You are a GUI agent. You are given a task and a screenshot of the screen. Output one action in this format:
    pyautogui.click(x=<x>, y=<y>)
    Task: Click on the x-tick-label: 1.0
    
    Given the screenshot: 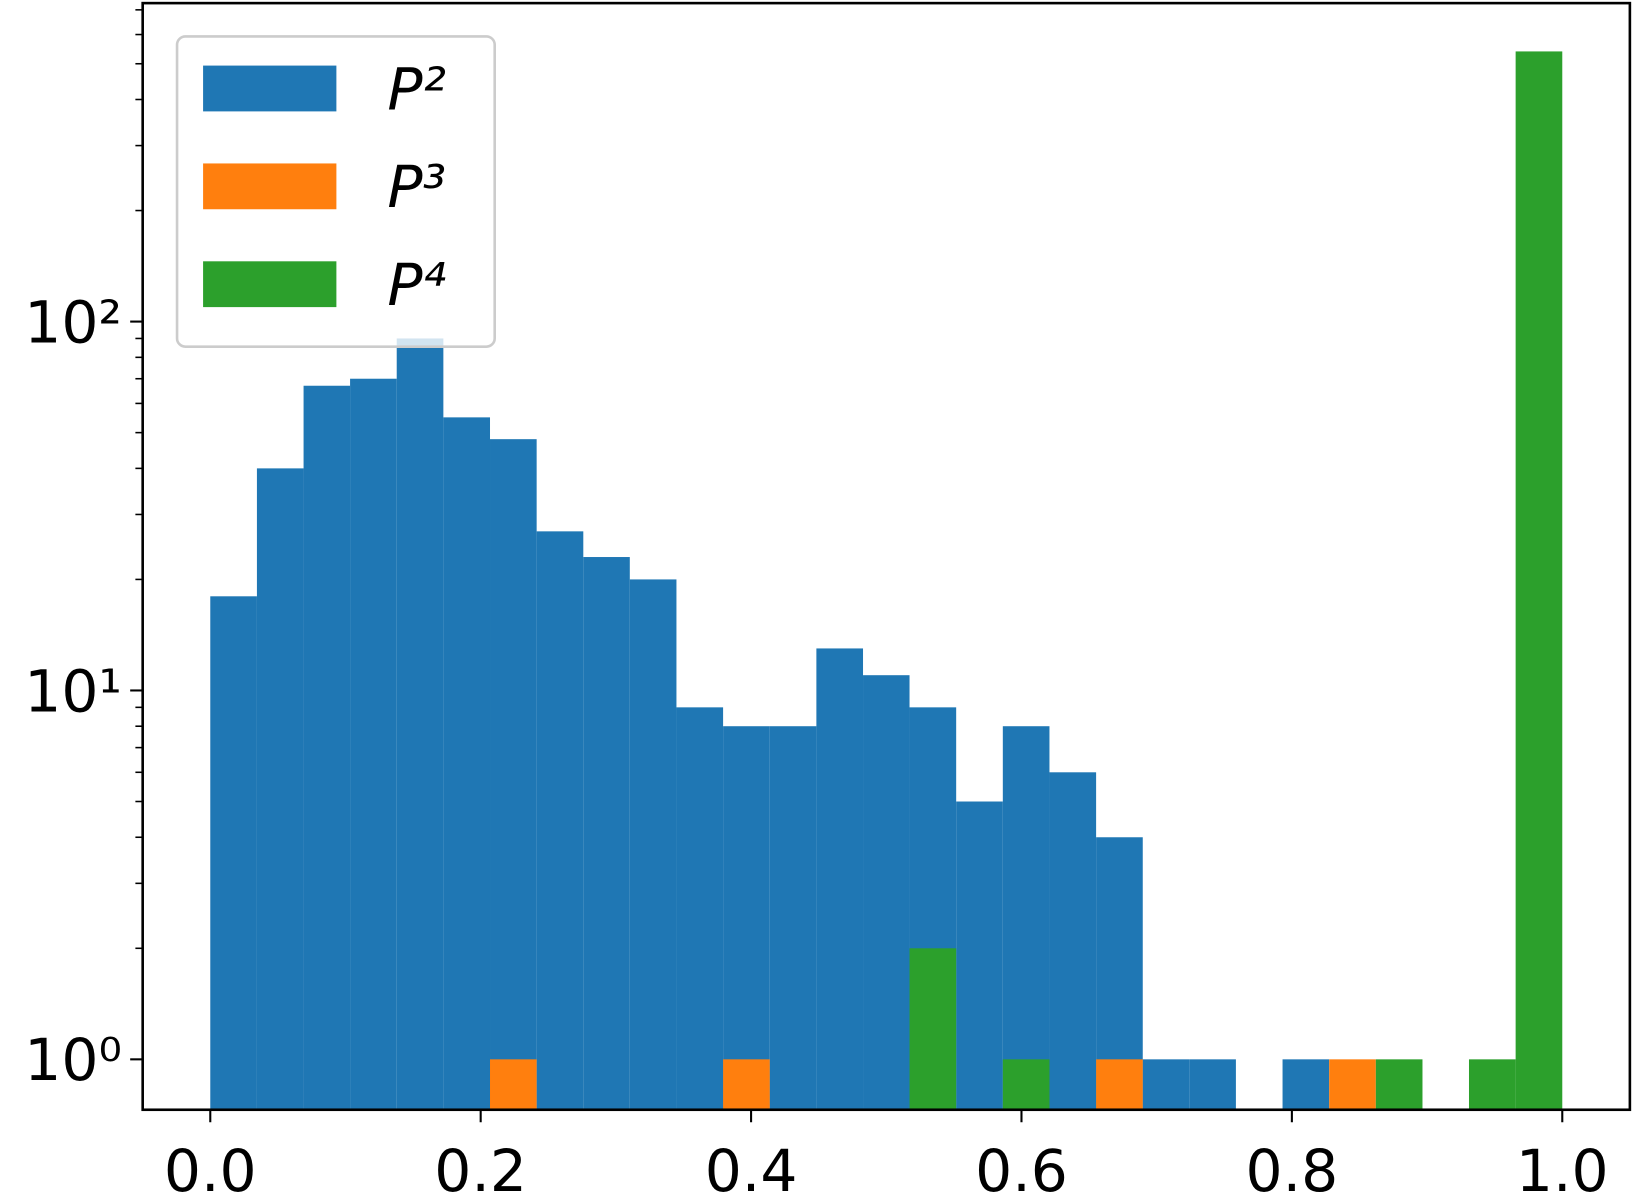 What is the action you would take?
    pyautogui.click(x=1562, y=1164)
    